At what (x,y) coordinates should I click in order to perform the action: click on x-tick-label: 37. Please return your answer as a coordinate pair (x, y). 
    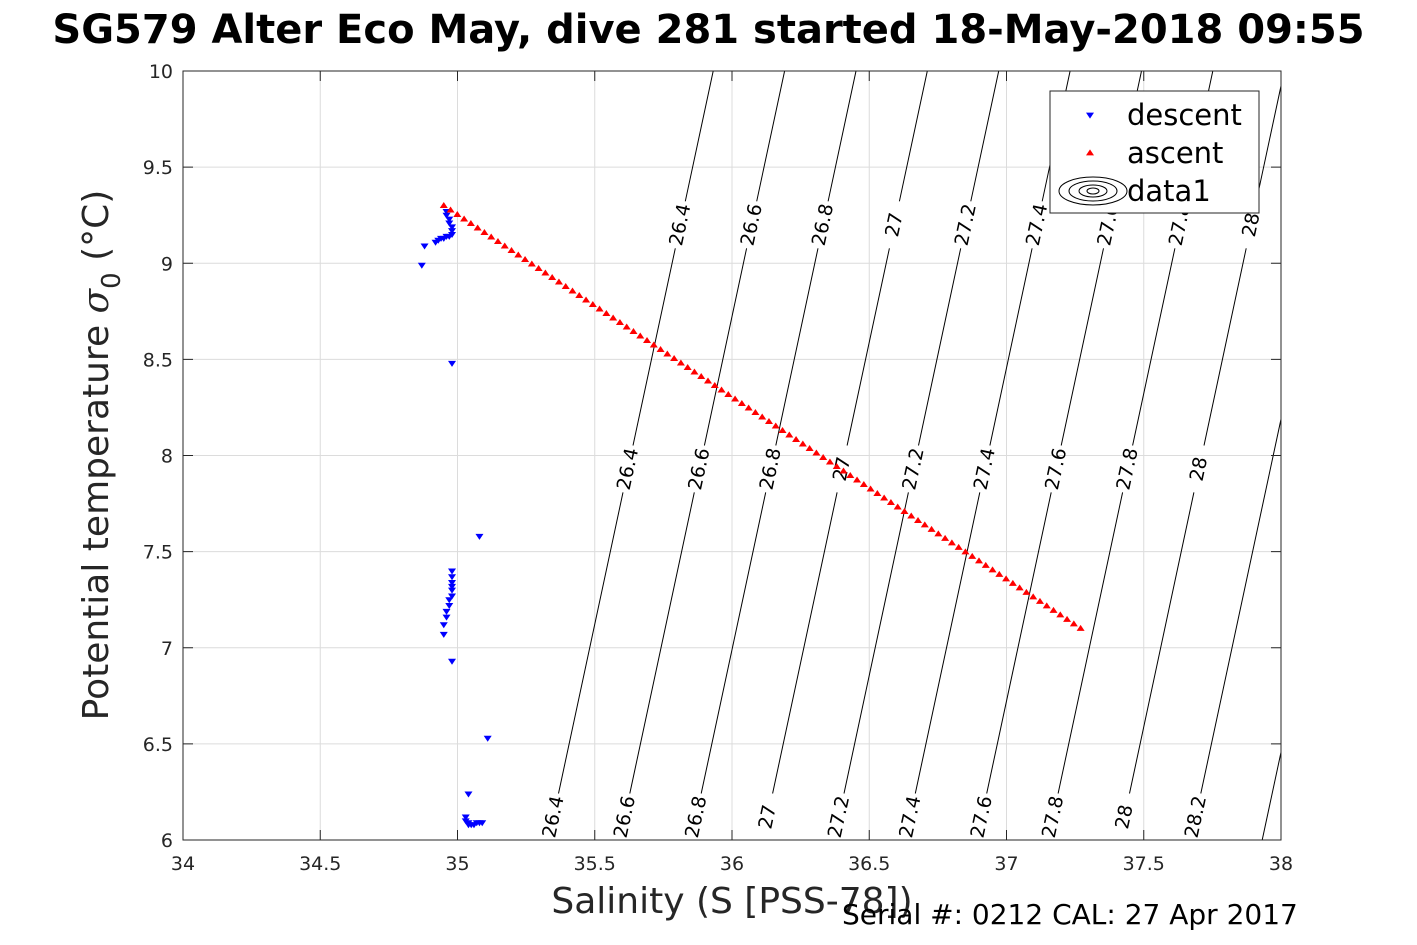
    Looking at the image, I should click on (1006, 864).